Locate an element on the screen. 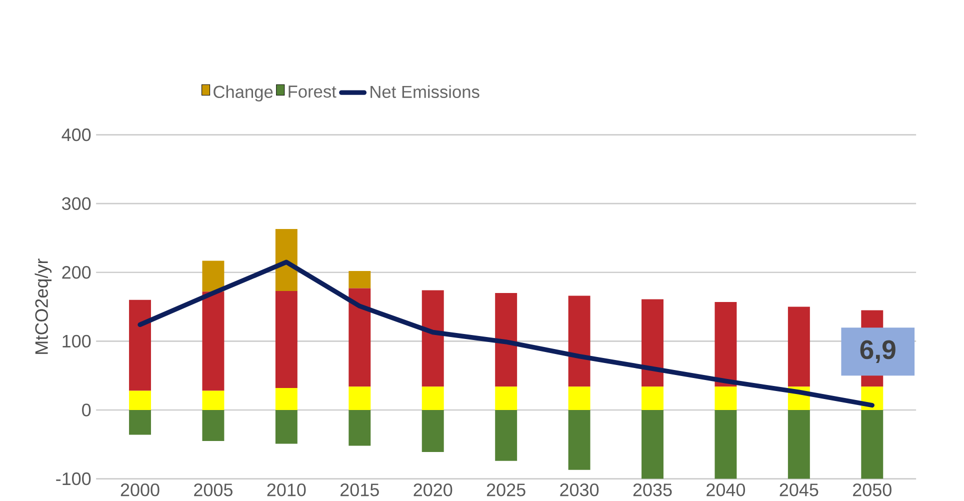  x-tick-label: 2025 is located at coordinates (506, 490).